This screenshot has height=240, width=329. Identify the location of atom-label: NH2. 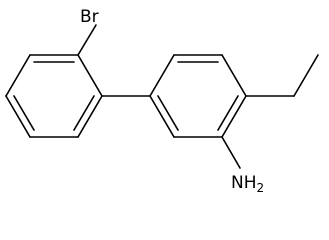
(247, 184).